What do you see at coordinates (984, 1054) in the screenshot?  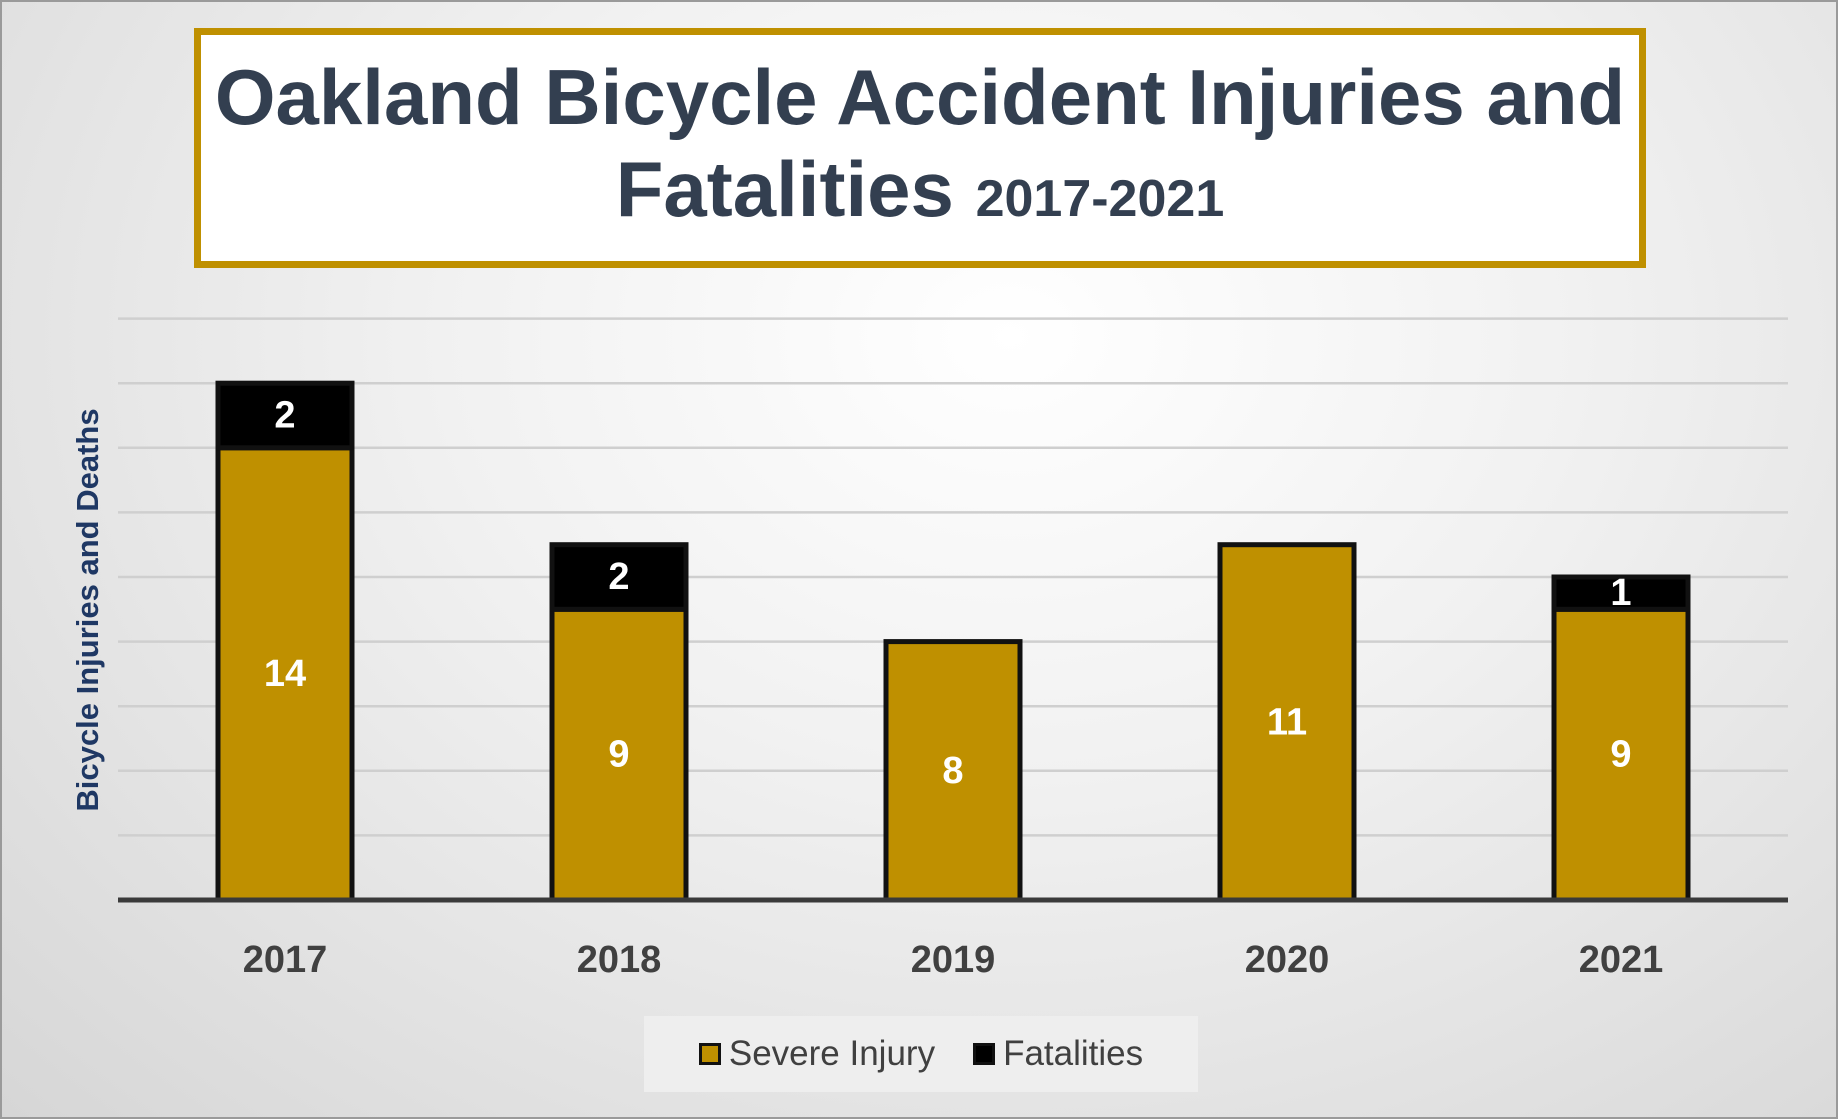 I see `legend-swatch-fatalities` at bounding box center [984, 1054].